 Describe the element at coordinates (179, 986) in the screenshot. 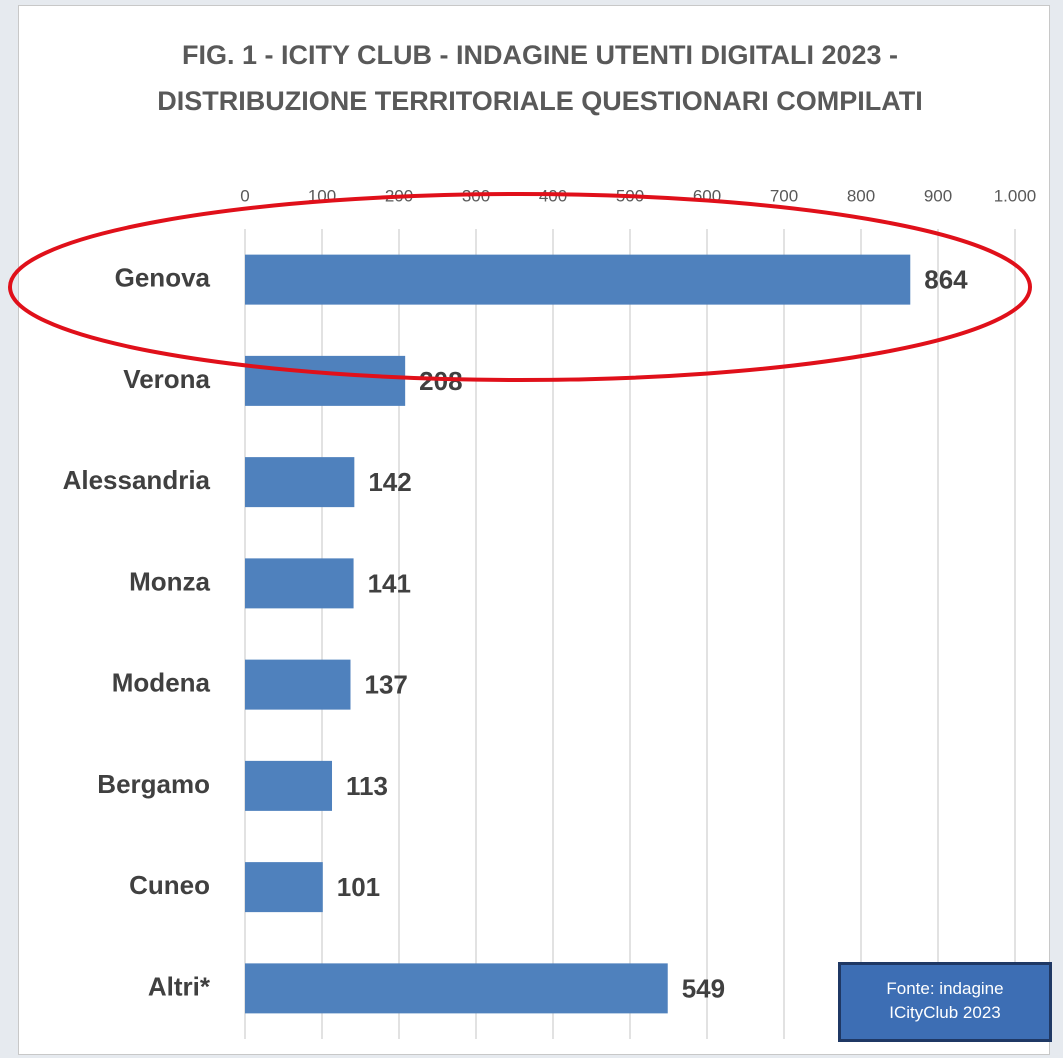

I see `y-tick-label: Altri*` at that location.